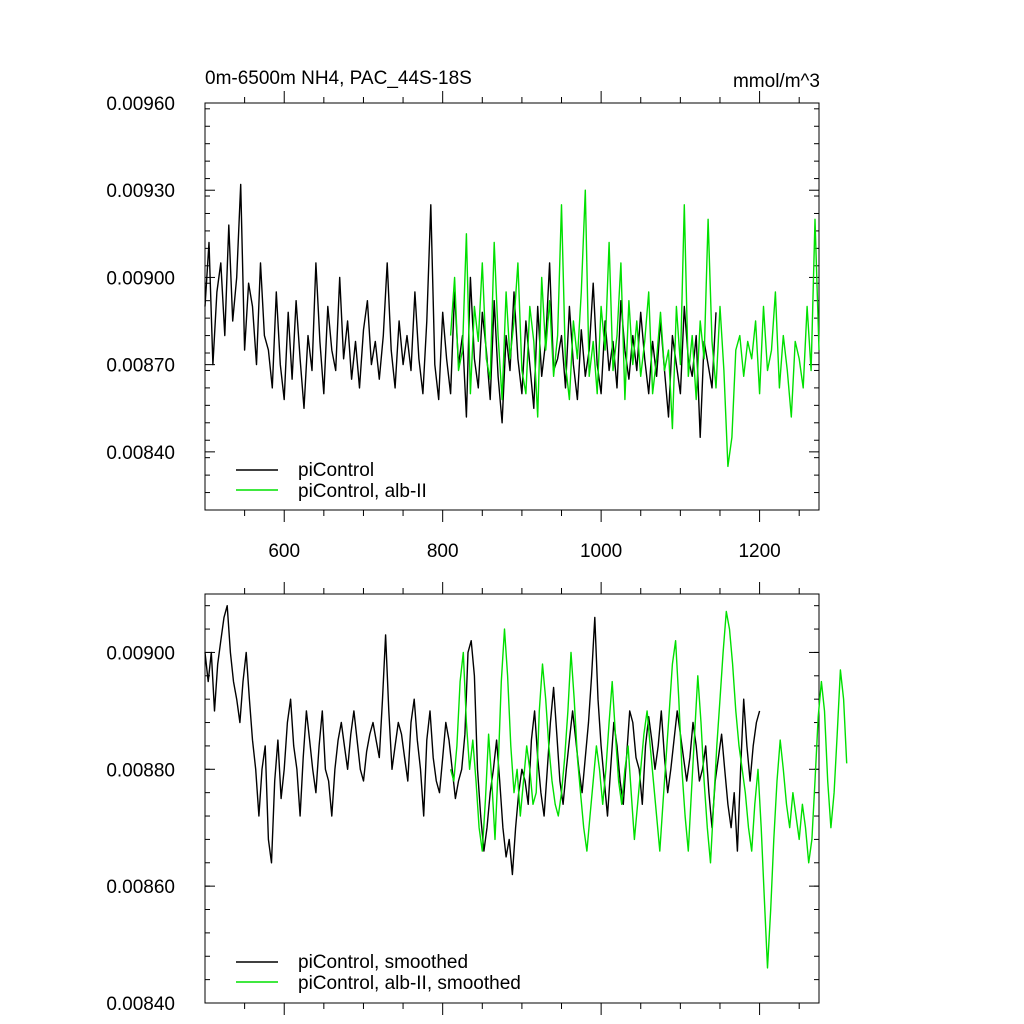  I want to click on y-tick-label: 0.00880, so click(140, 770).